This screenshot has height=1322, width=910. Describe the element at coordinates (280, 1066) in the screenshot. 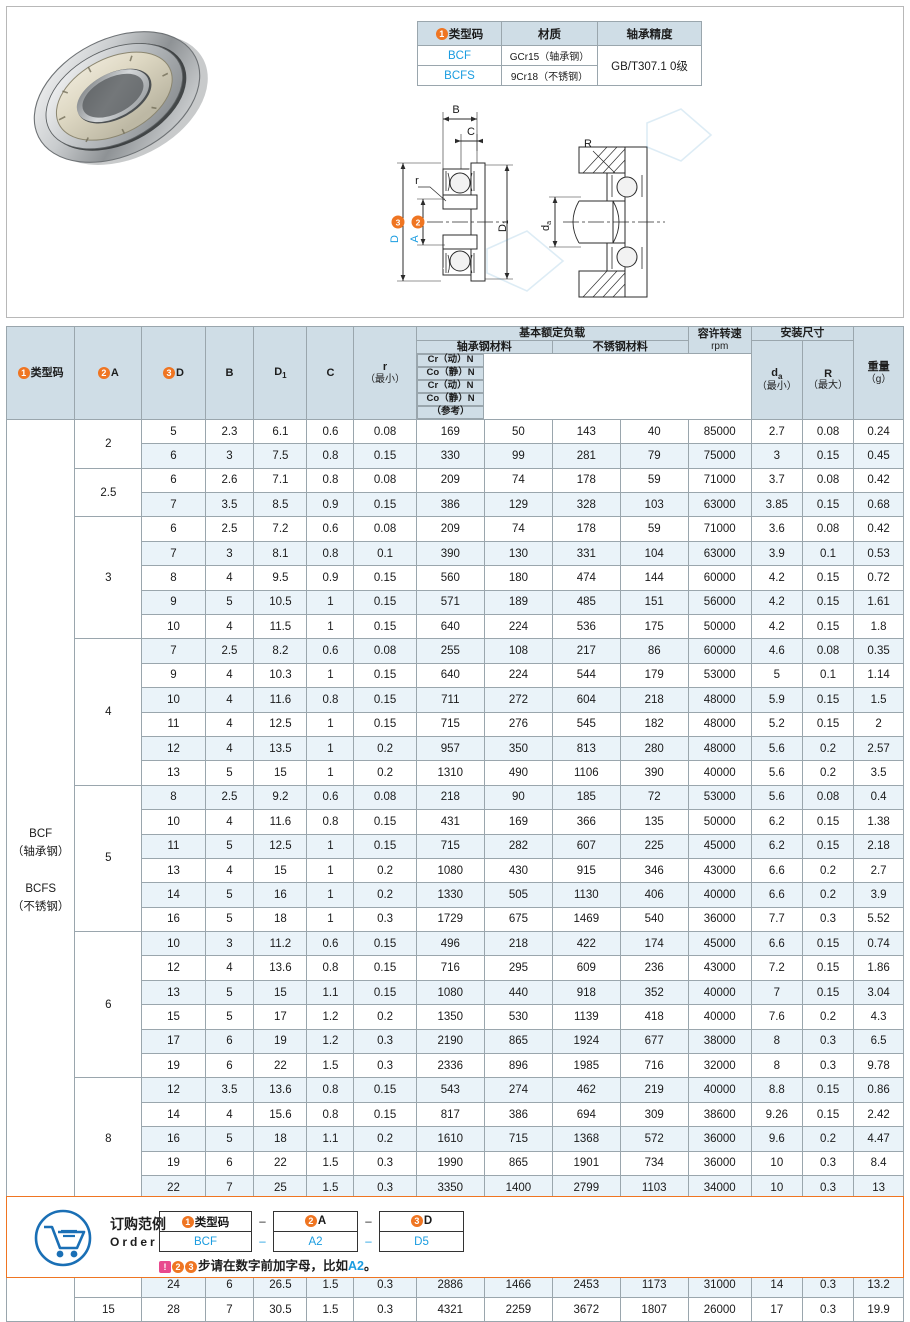

I see `cell-d1-value: 22` at that location.